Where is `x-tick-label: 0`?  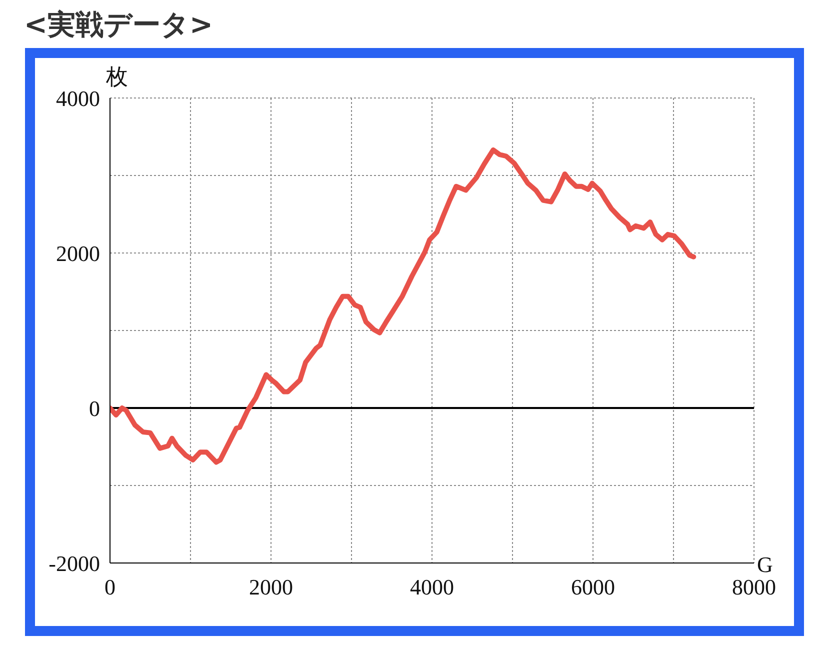
x-tick-label: 0 is located at coordinates (110, 587).